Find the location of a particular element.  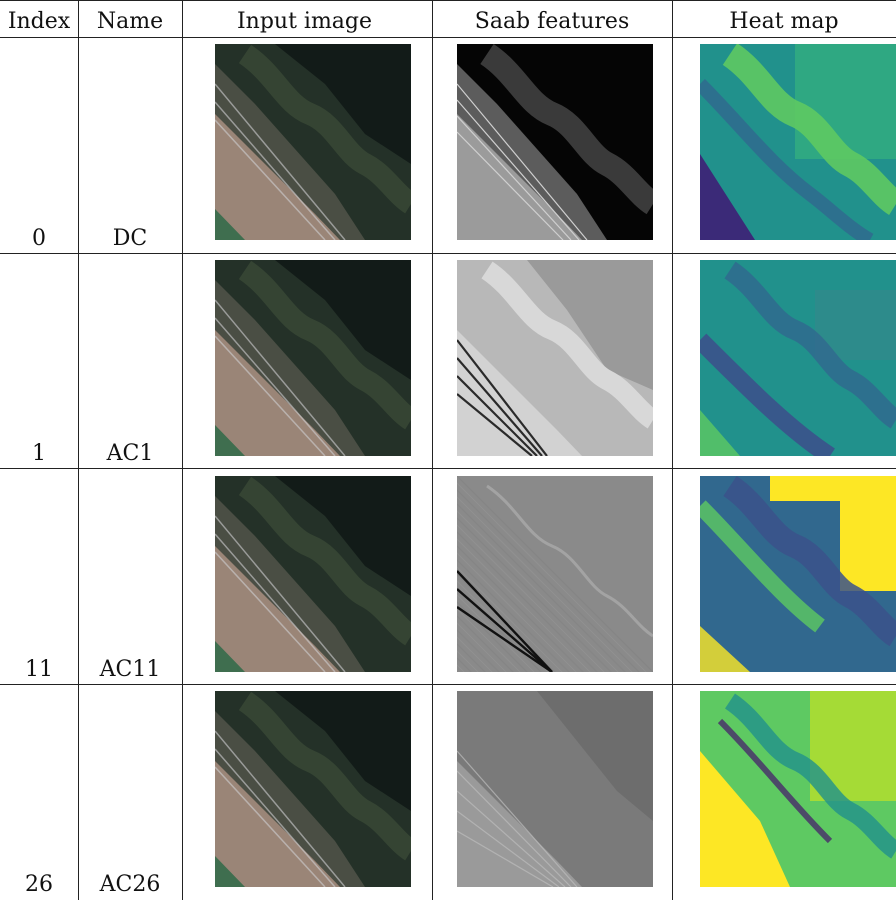

row-name: AC1 is located at coordinates (130, 453).